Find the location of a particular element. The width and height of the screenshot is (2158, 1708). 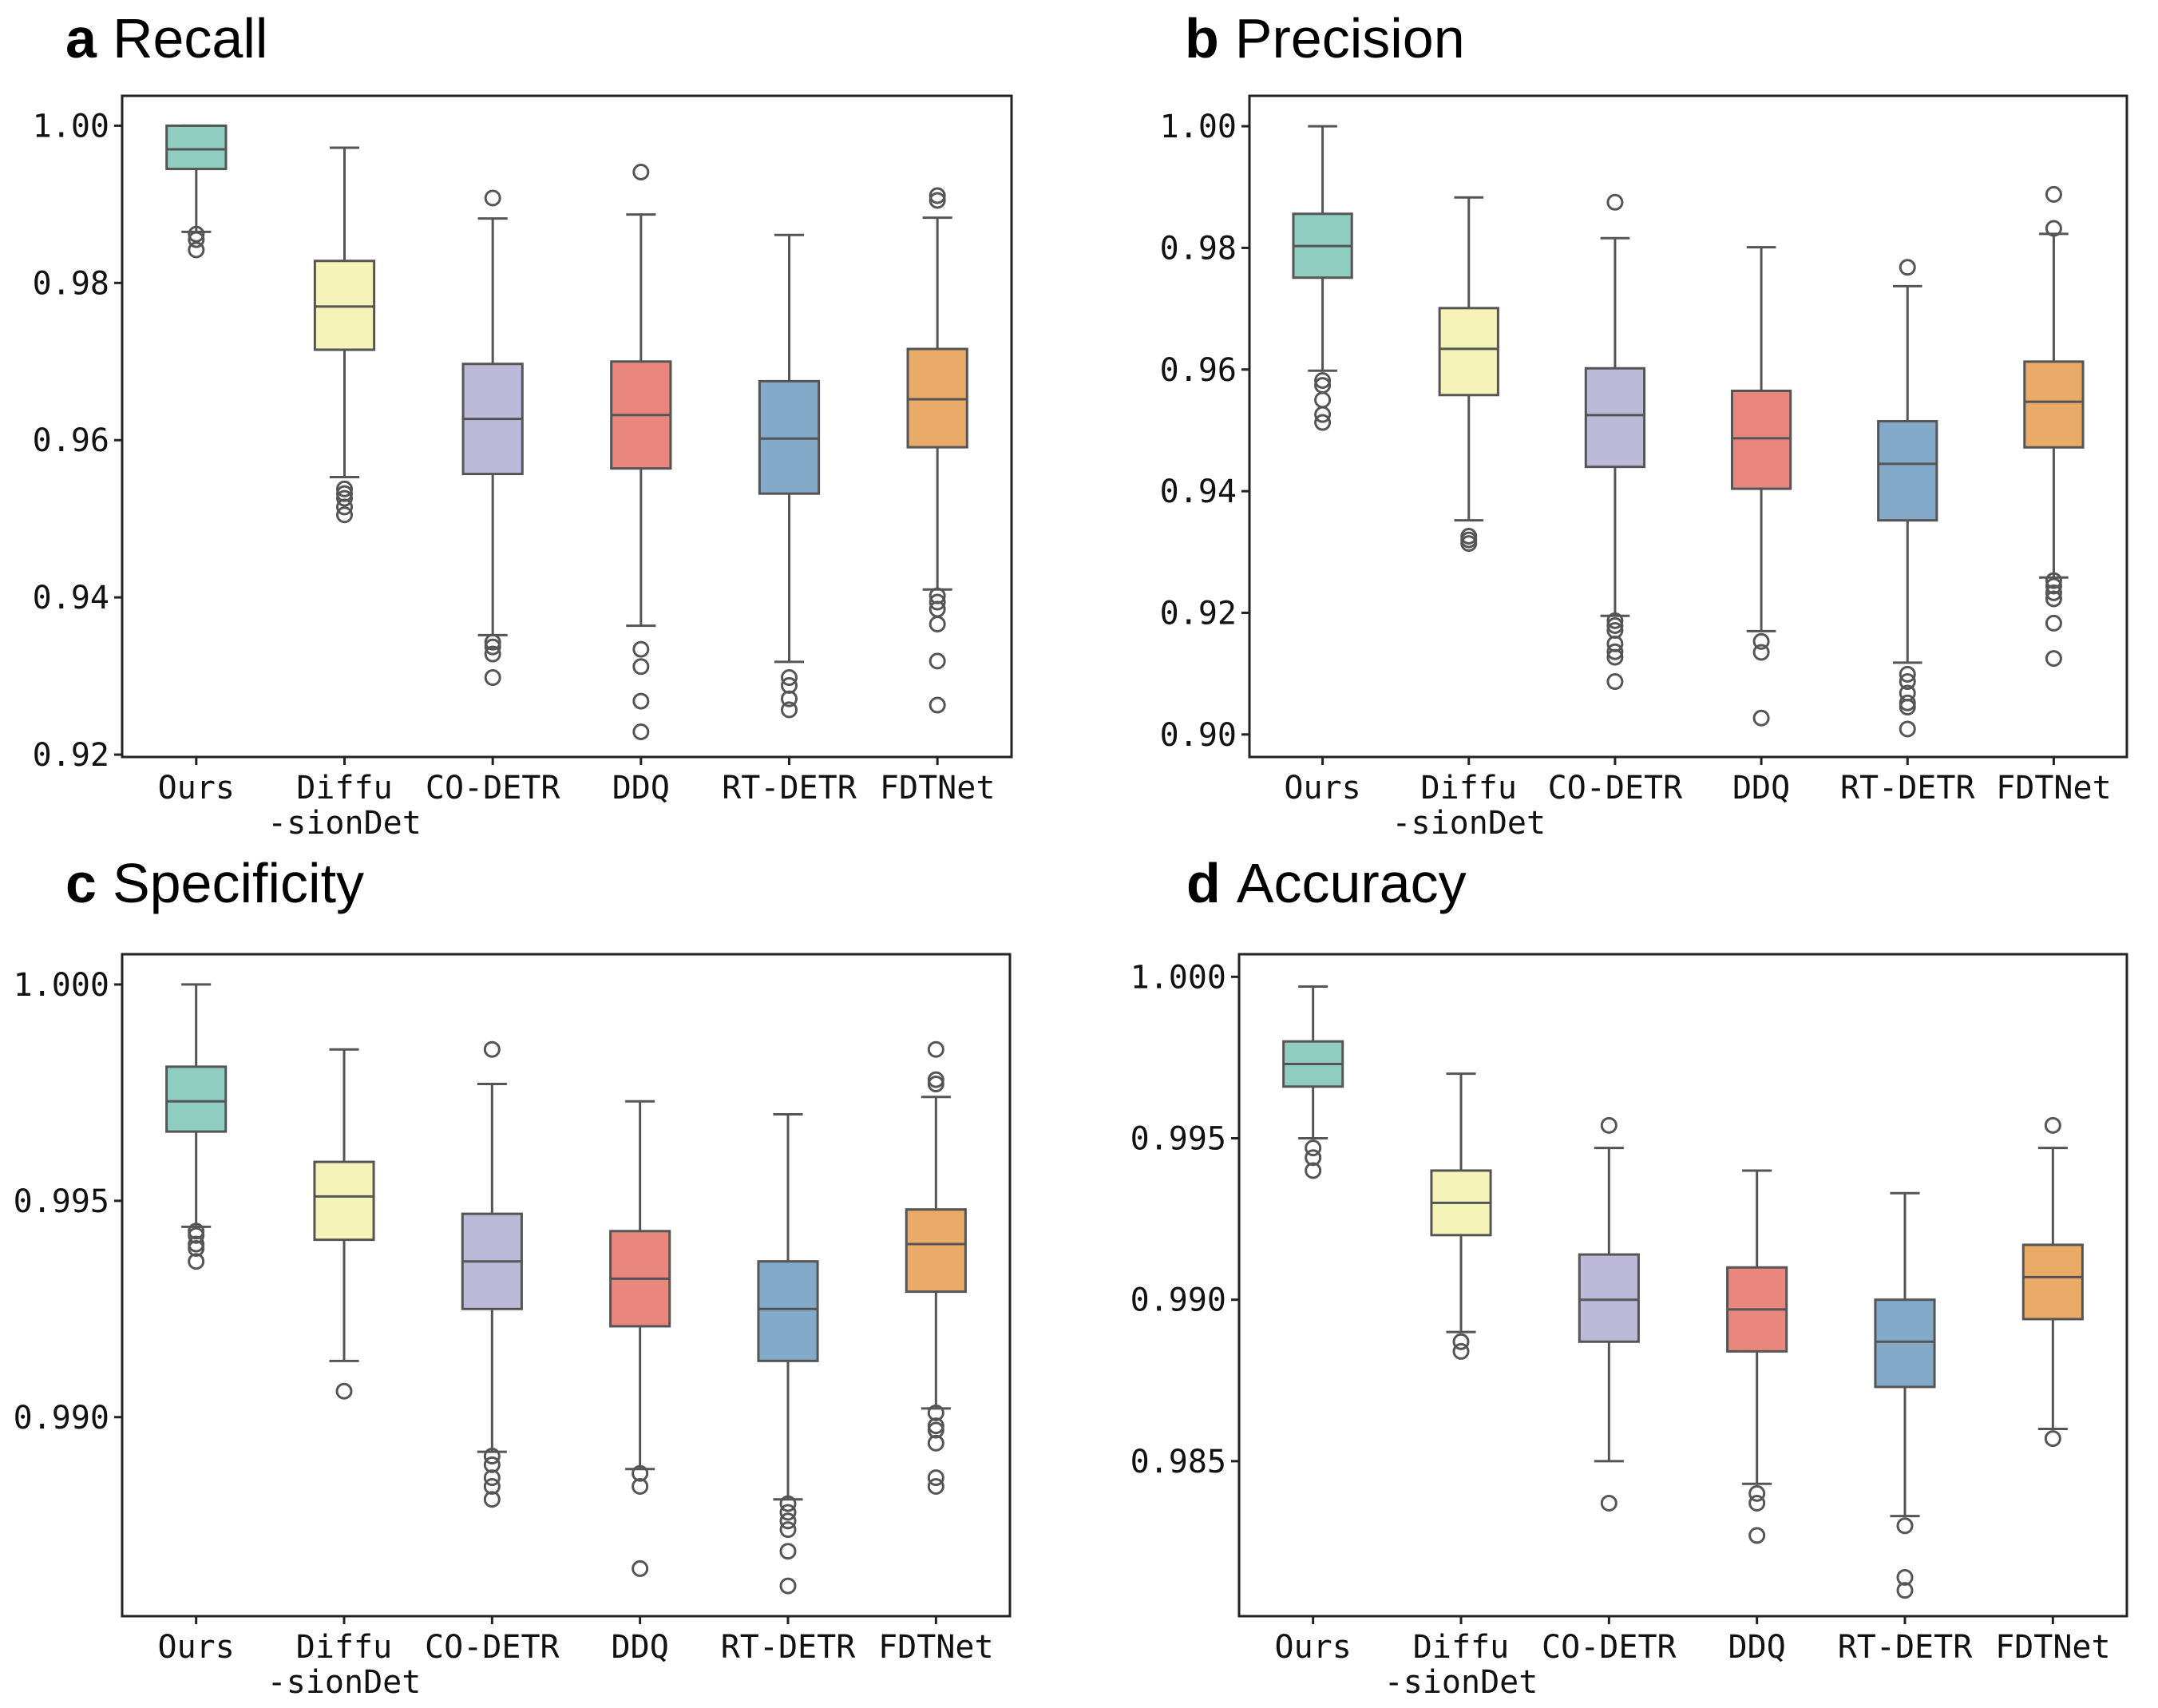

panel-title: Recall is located at coordinates (190, 38).